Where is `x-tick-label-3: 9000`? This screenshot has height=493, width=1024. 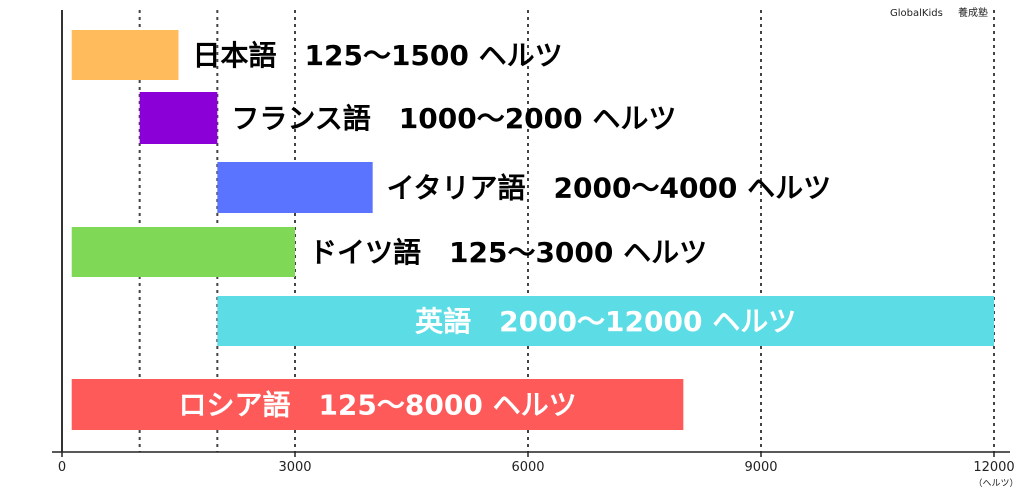 x-tick-label-3: 9000 is located at coordinates (760, 467).